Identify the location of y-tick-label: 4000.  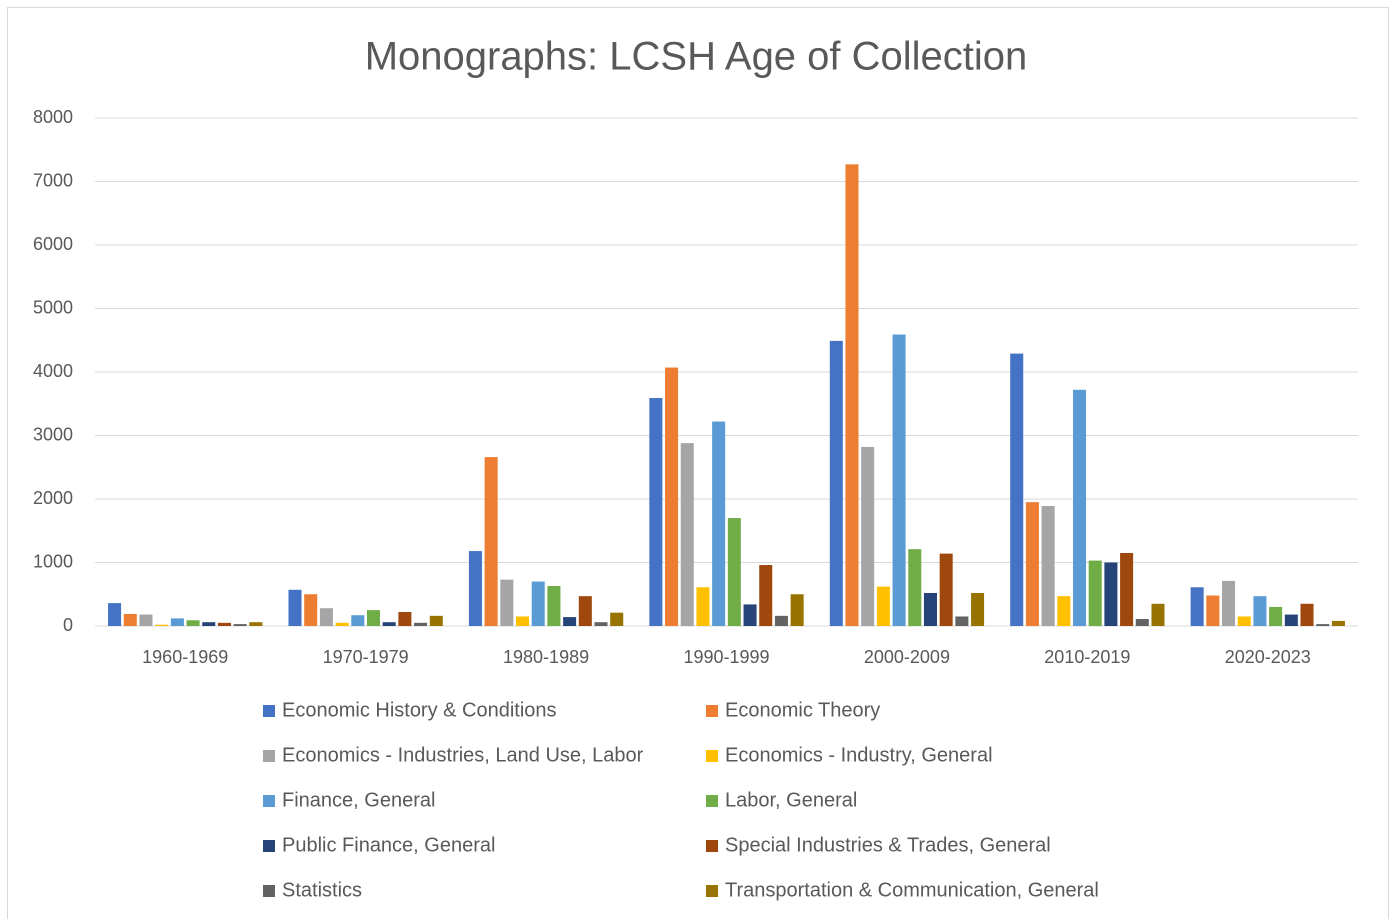
(53, 371).